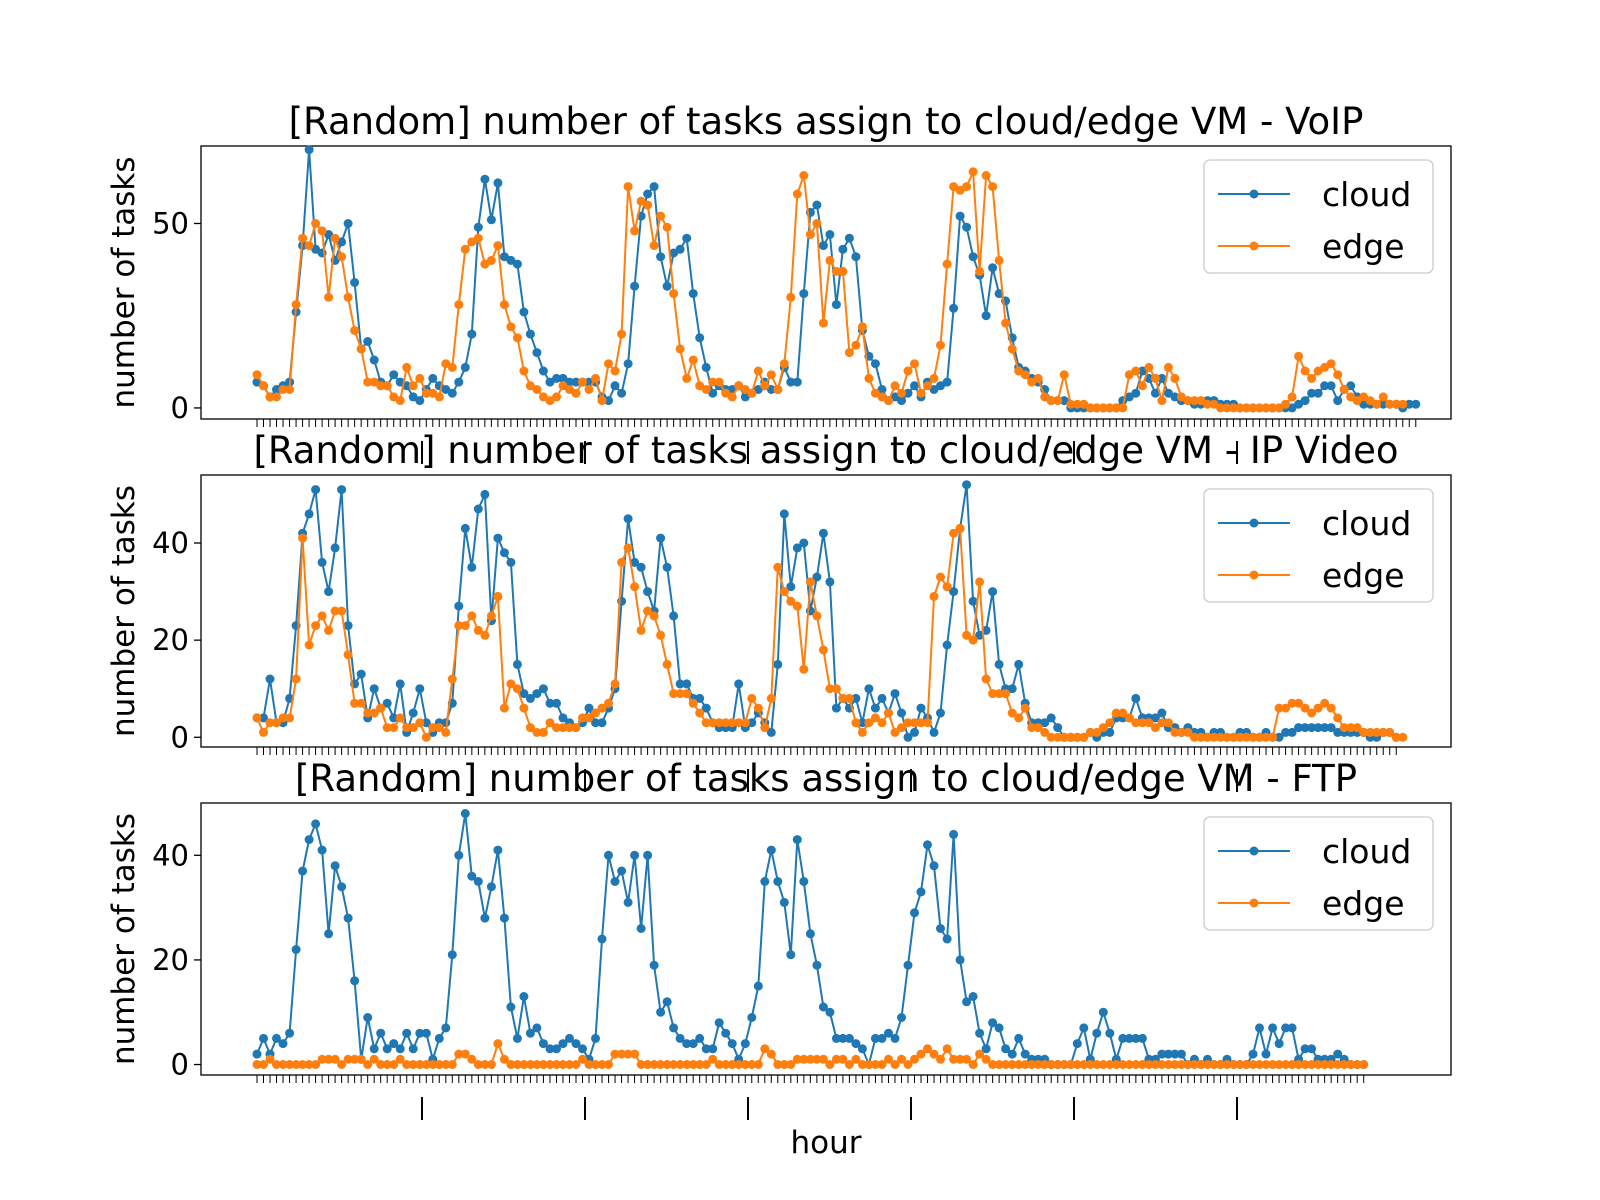 The image size is (1600, 1200). What do you see at coordinates (170, 640) in the screenshot?
I see `y-tick-label: 20` at bounding box center [170, 640].